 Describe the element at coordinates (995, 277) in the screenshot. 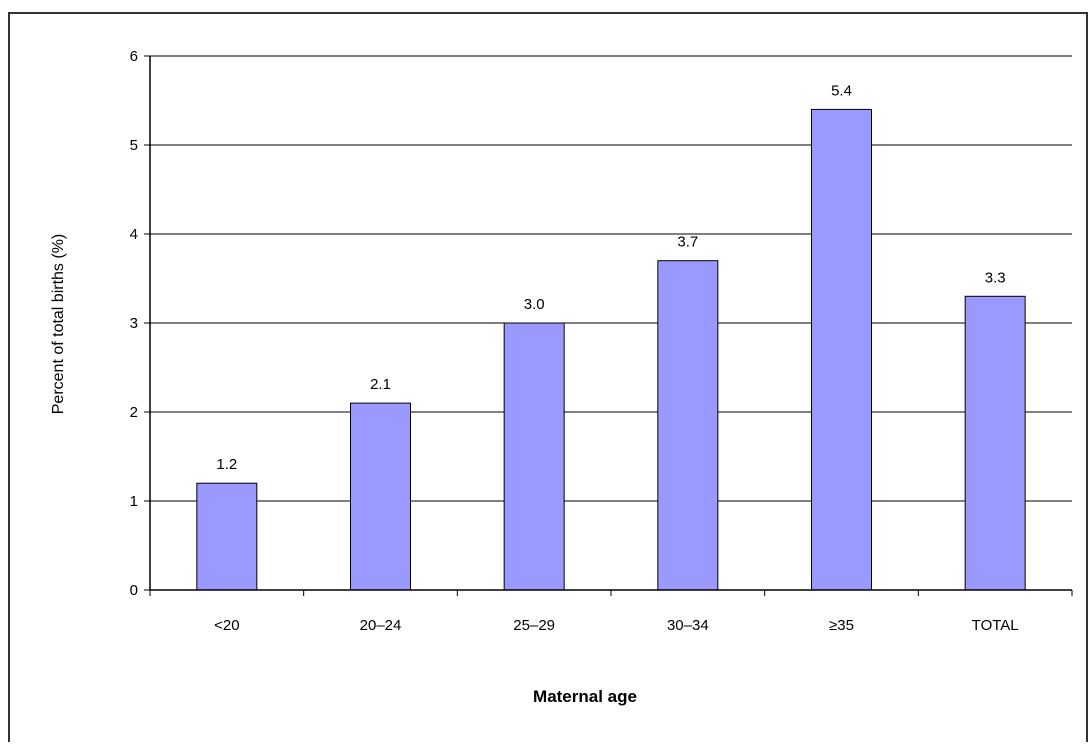

I see `data-label: 3.3` at that location.